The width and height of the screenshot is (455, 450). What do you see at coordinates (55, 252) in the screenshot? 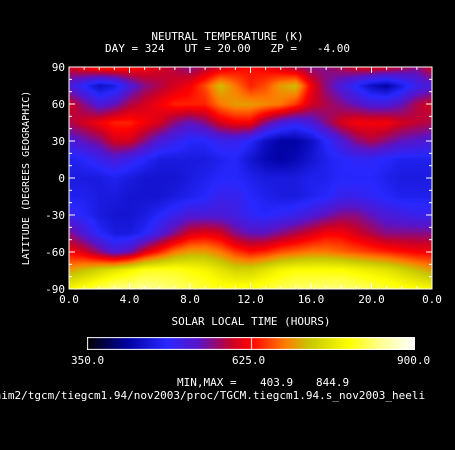
I see `y-tick-label: -60` at bounding box center [55, 252].